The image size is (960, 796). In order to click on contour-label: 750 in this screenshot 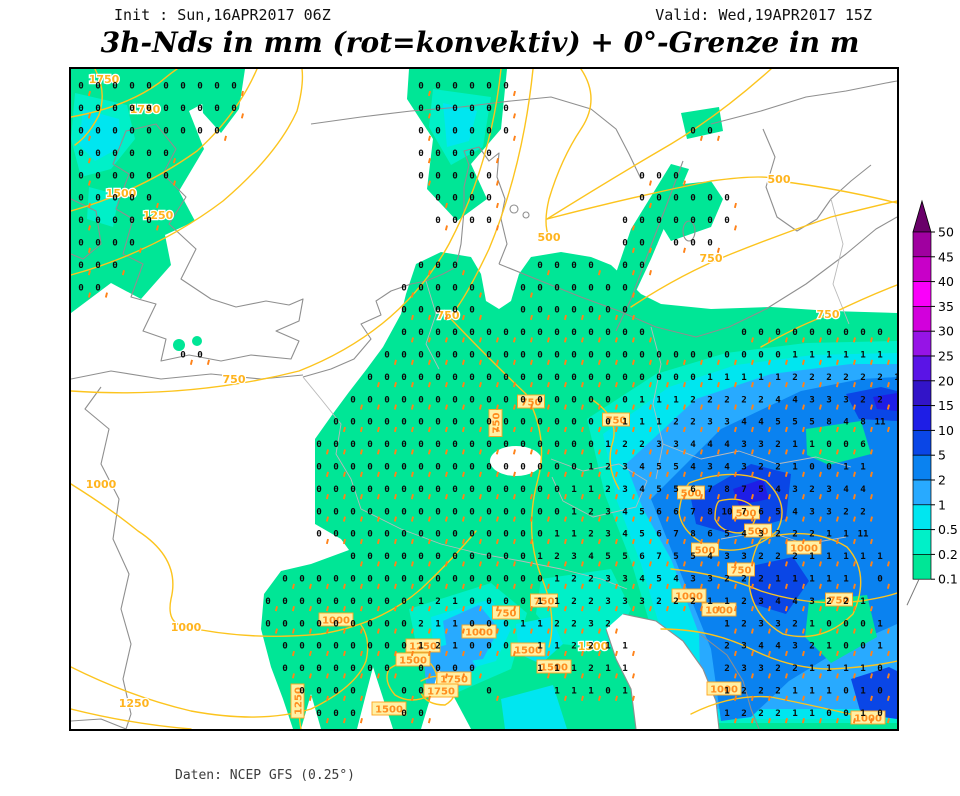, I will do `click(448, 316)`.